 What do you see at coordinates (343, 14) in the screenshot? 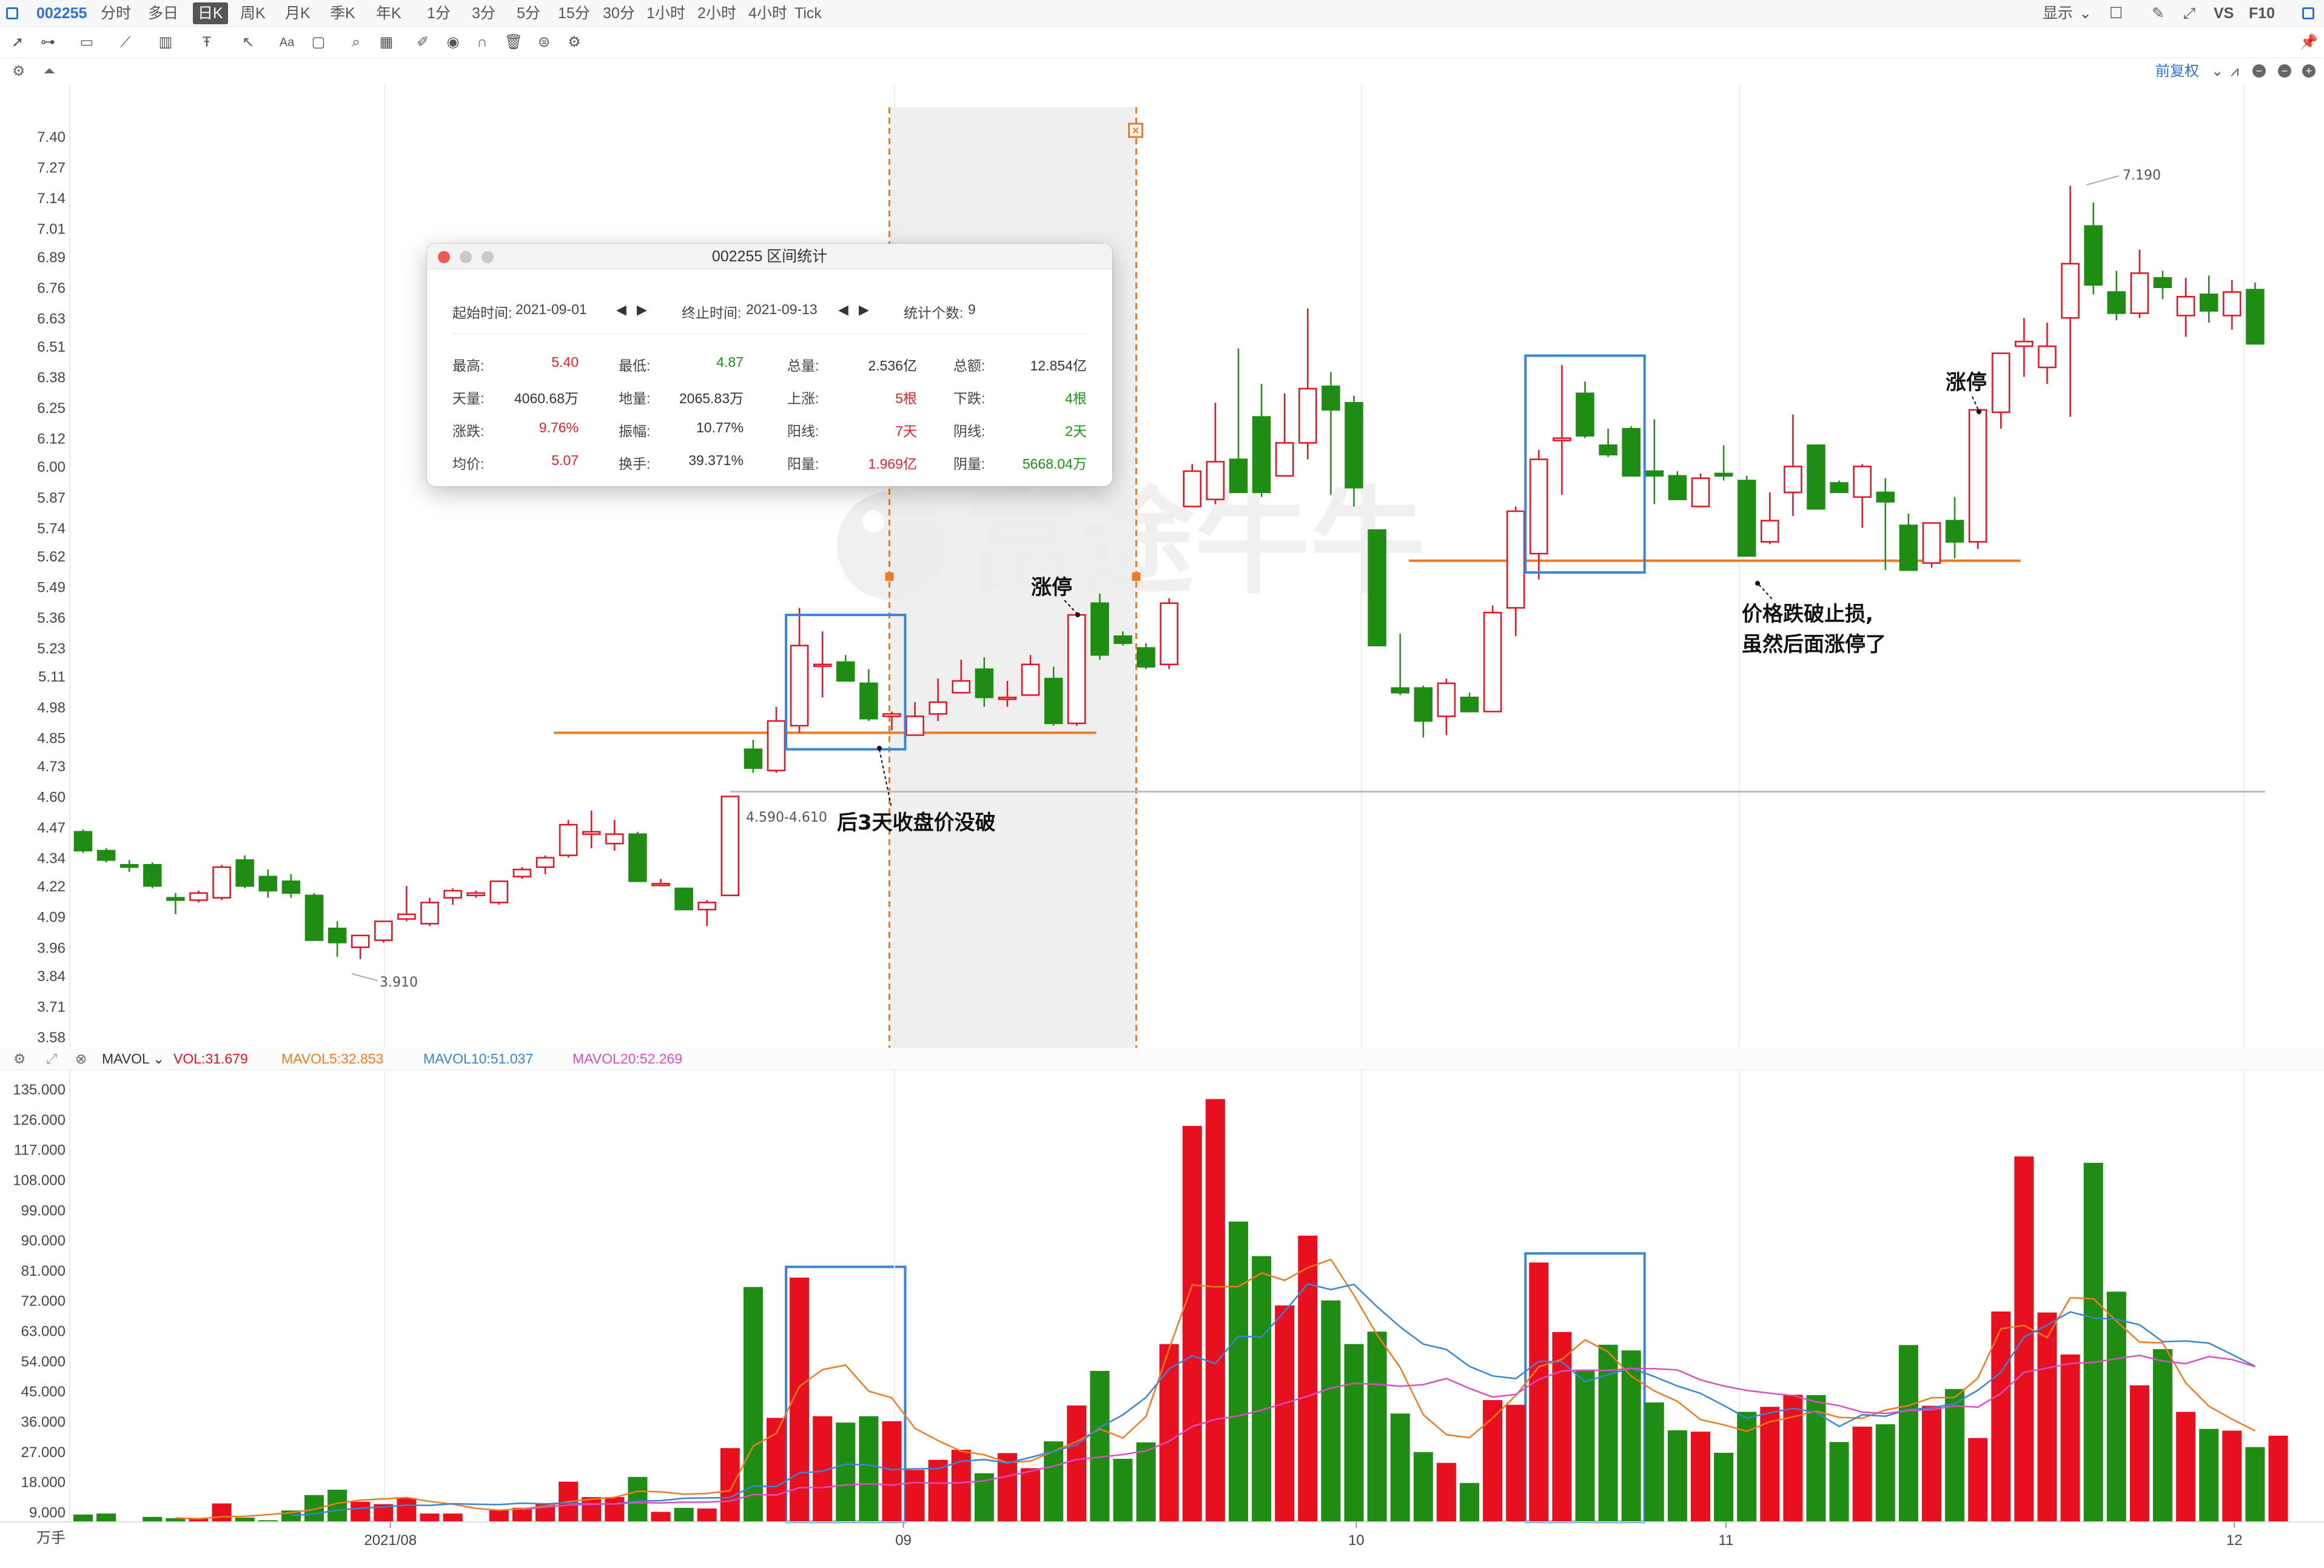
I see `period-tab: 季K` at bounding box center [343, 14].